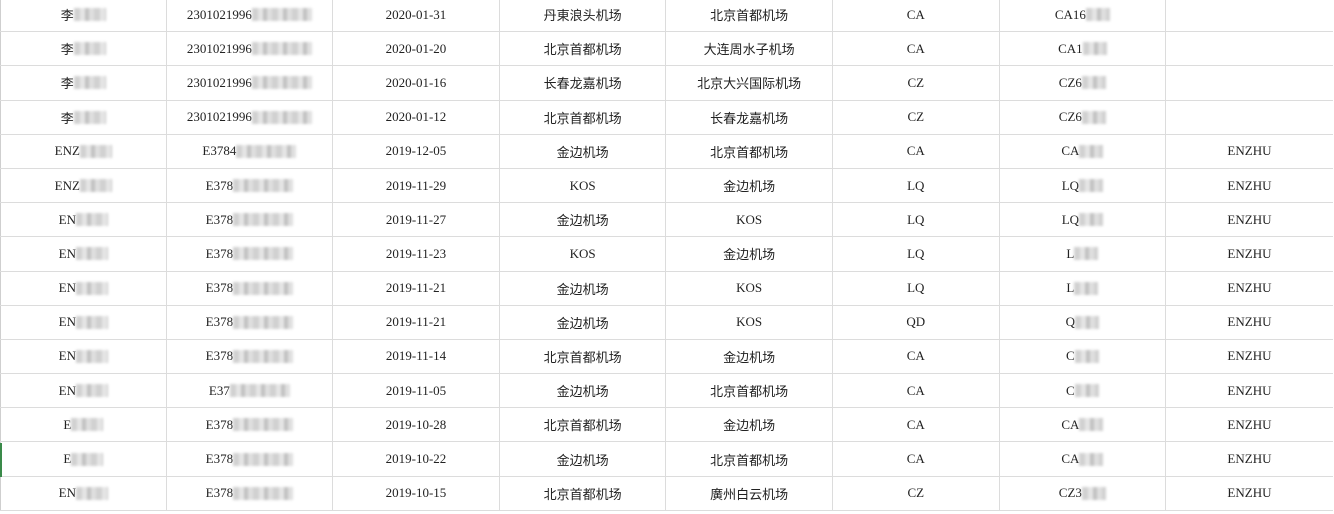 The height and width of the screenshot is (514, 1334). I want to click on cell-flight: Q, so click(1083, 322).